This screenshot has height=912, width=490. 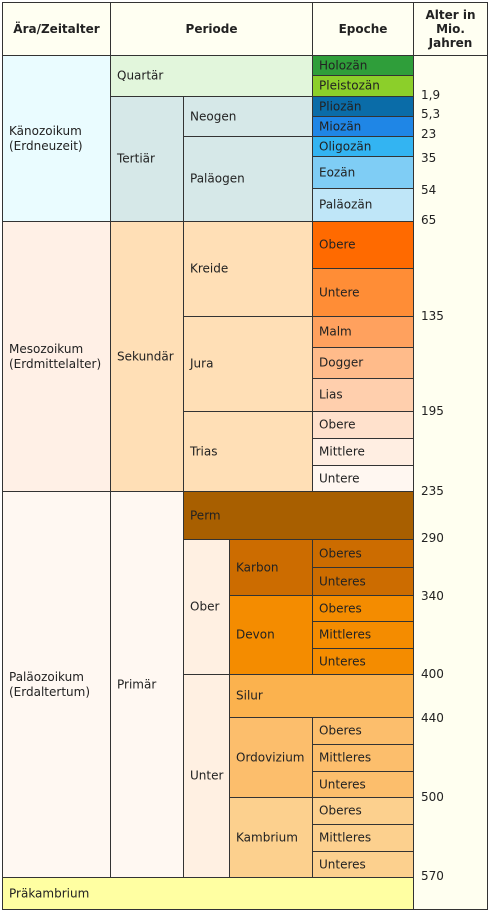 What do you see at coordinates (342, 581) in the screenshot?
I see `epoch-karbon-unteres-label: Unteres` at bounding box center [342, 581].